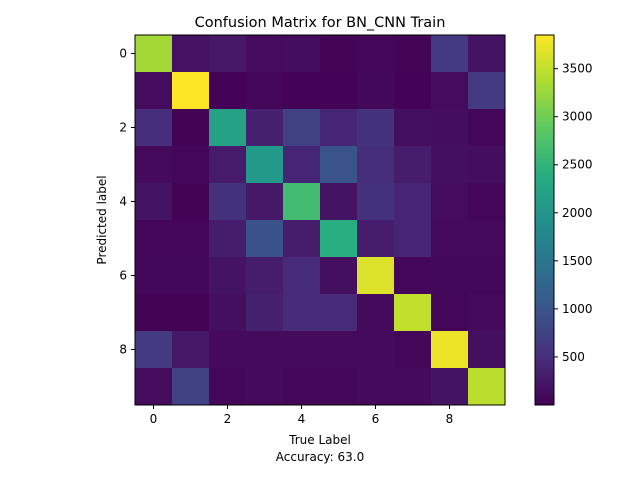 This screenshot has height=480, width=640. Describe the element at coordinates (577, 69) in the screenshot. I see `colorbar-tick-label: 3500` at that location.